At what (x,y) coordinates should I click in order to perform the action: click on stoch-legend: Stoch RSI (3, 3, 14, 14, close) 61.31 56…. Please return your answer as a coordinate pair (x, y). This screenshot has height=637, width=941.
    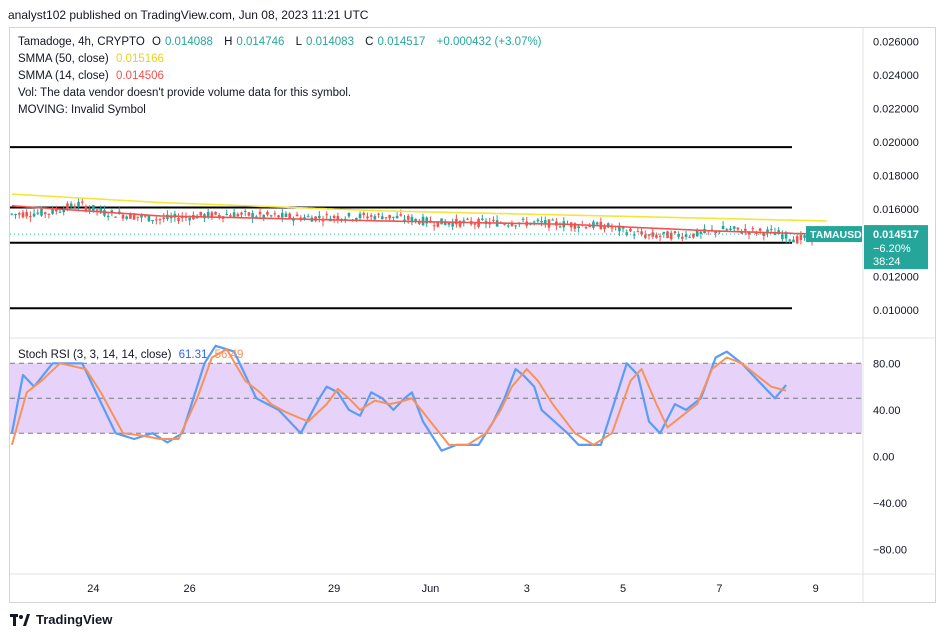
    Looking at the image, I should click on (132, 355).